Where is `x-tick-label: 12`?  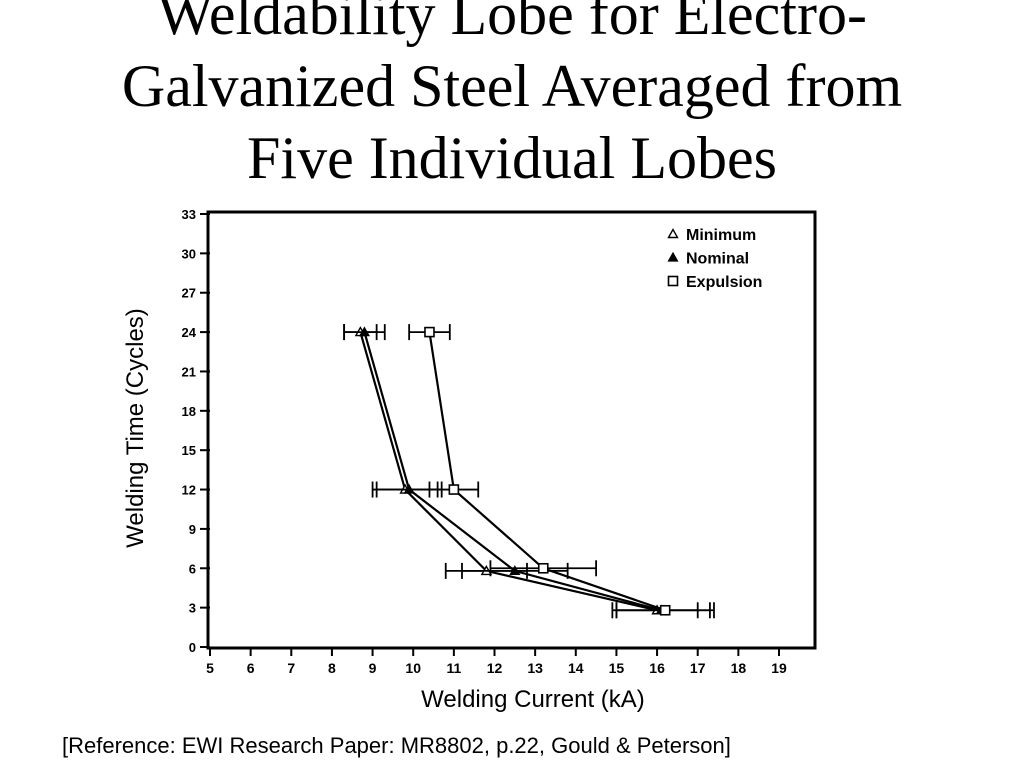
x-tick-label: 12 is located at coordinates (495, 668).